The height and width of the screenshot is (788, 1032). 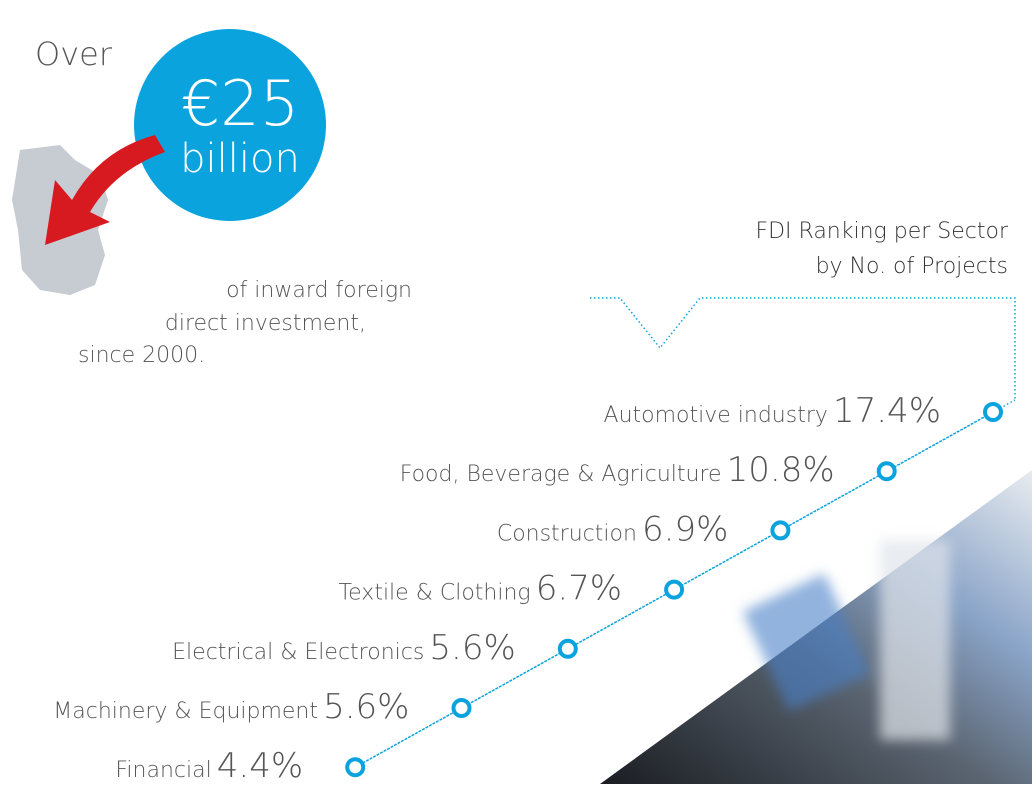 I want to click on caption-line: direct investment,, so click(x=265, y=323).